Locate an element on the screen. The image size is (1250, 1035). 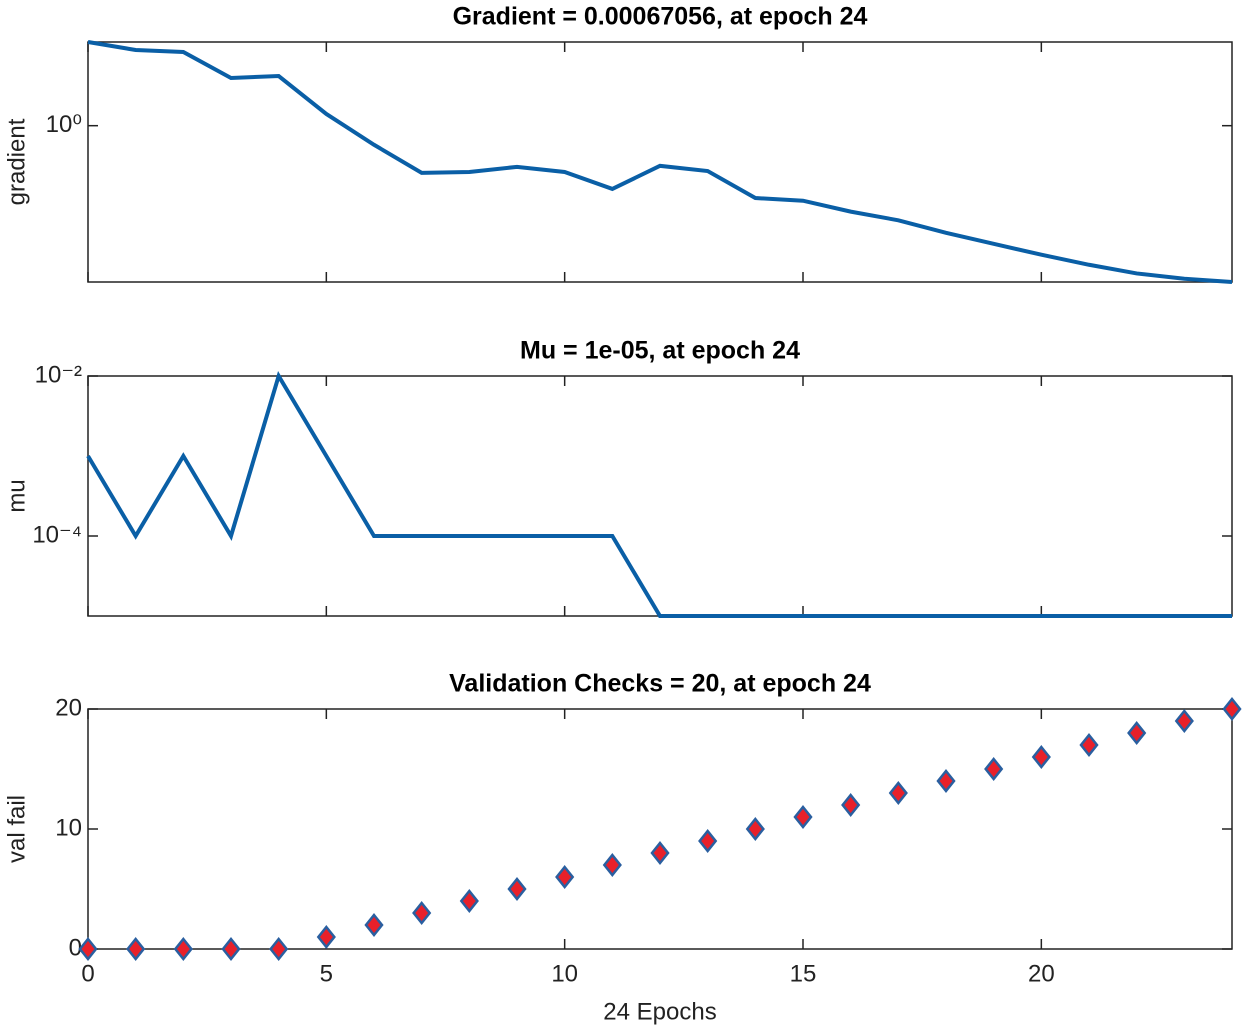
x-tick-label: 10 is located at coordinates (564, 973).